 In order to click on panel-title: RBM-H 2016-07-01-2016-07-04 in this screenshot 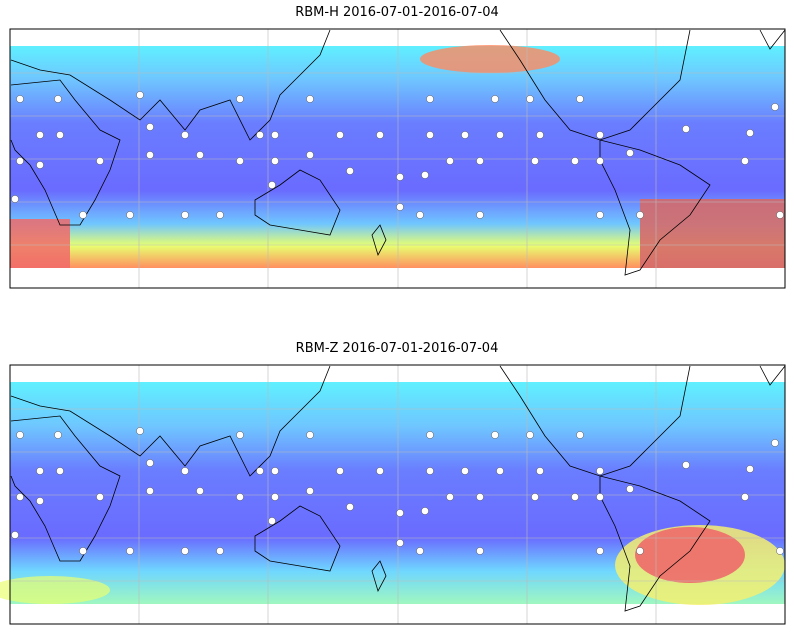, I will do `click(397, 12)`.